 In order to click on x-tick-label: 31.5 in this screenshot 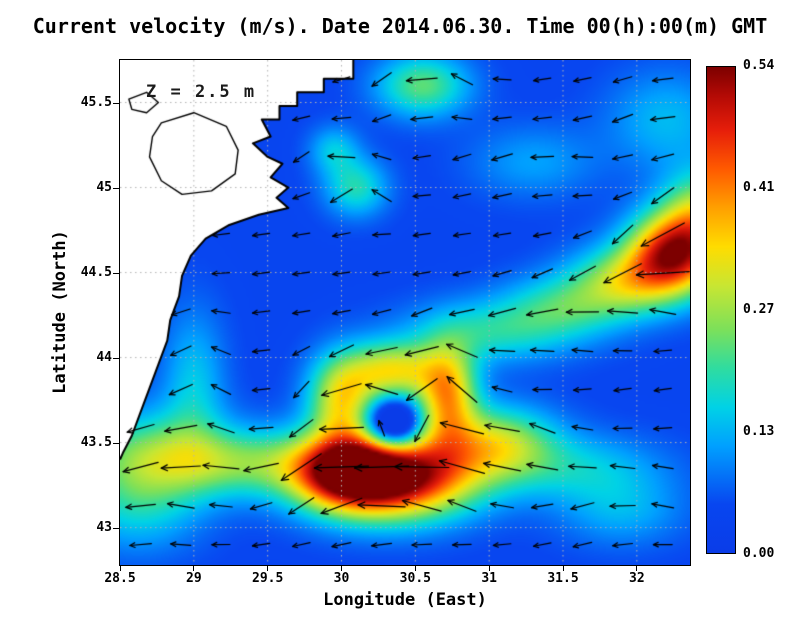, I will do `click(563, 578)`.